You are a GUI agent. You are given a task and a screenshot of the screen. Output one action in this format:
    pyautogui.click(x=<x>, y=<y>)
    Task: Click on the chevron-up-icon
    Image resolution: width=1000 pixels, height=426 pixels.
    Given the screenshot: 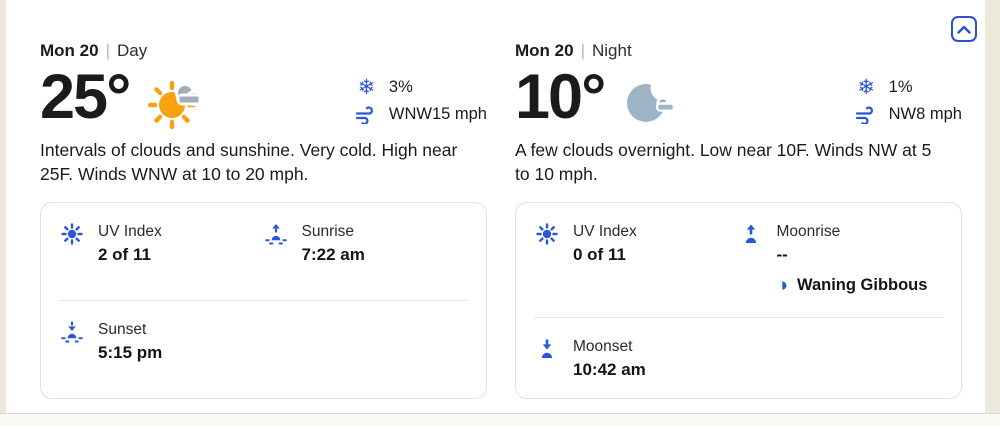 What is the action you would take?
    pyautogui.click(x=964, y=29)
    